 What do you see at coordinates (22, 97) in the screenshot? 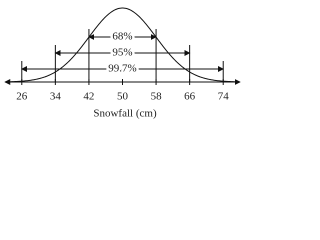
I see `x-tick-label: 26` at bounding box center [22, 97].